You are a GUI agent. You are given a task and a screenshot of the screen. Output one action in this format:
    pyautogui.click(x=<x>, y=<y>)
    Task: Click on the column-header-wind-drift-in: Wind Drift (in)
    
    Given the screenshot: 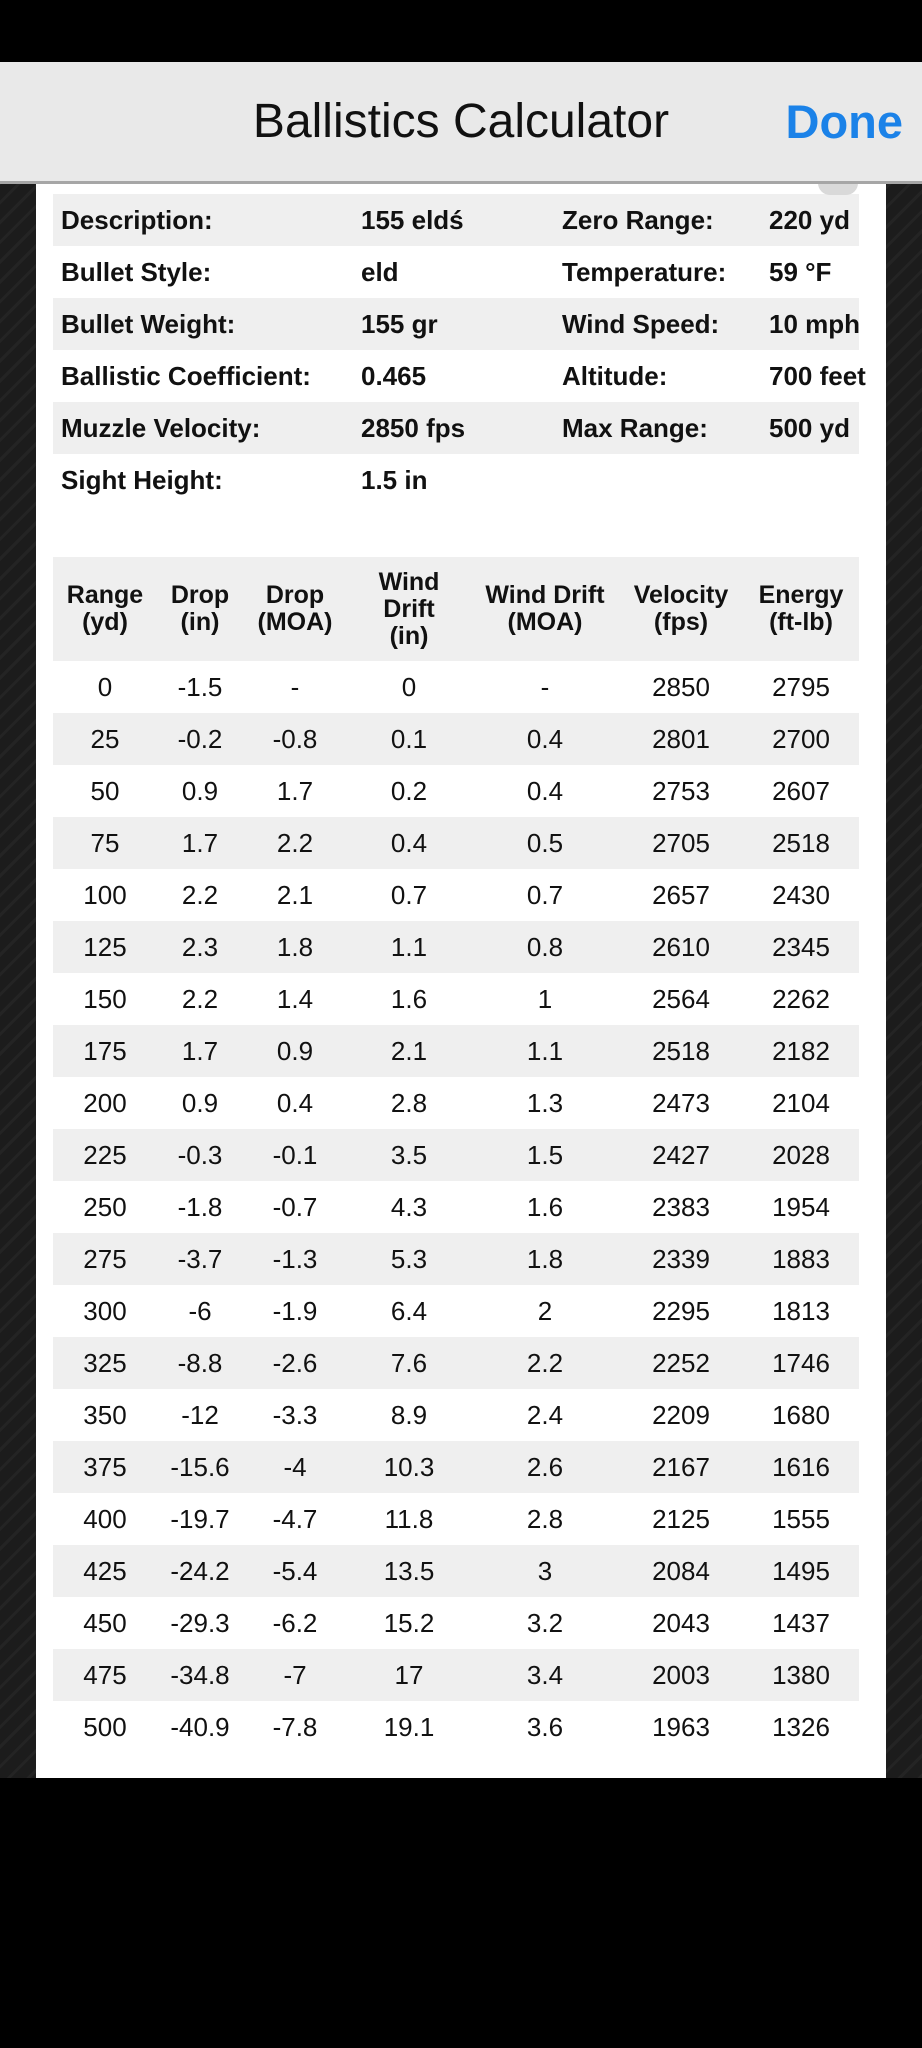 What is the action you would take?
    pyautogui.click(x=409, y=608)
    